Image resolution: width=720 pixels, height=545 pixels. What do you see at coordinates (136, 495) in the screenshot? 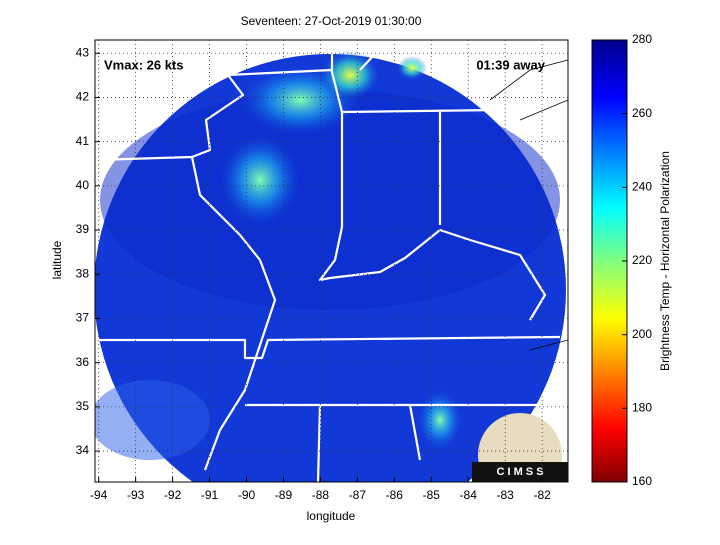
I see `x-tick-label: -93` at bounding box center [136, 495].